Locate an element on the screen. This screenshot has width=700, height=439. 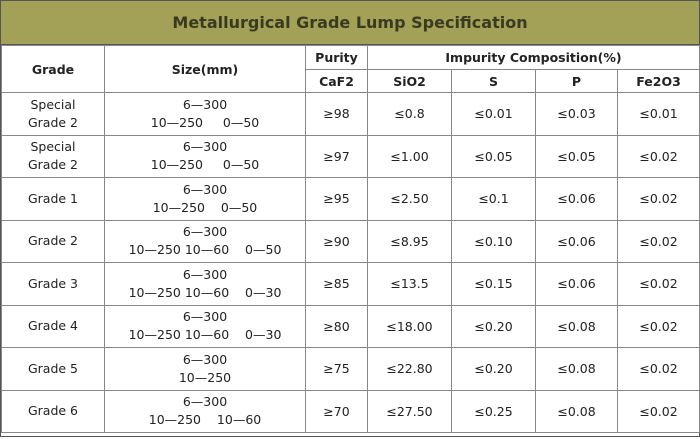
header-cell: Impurity Composition(%) is located at coordinates (533, 57).